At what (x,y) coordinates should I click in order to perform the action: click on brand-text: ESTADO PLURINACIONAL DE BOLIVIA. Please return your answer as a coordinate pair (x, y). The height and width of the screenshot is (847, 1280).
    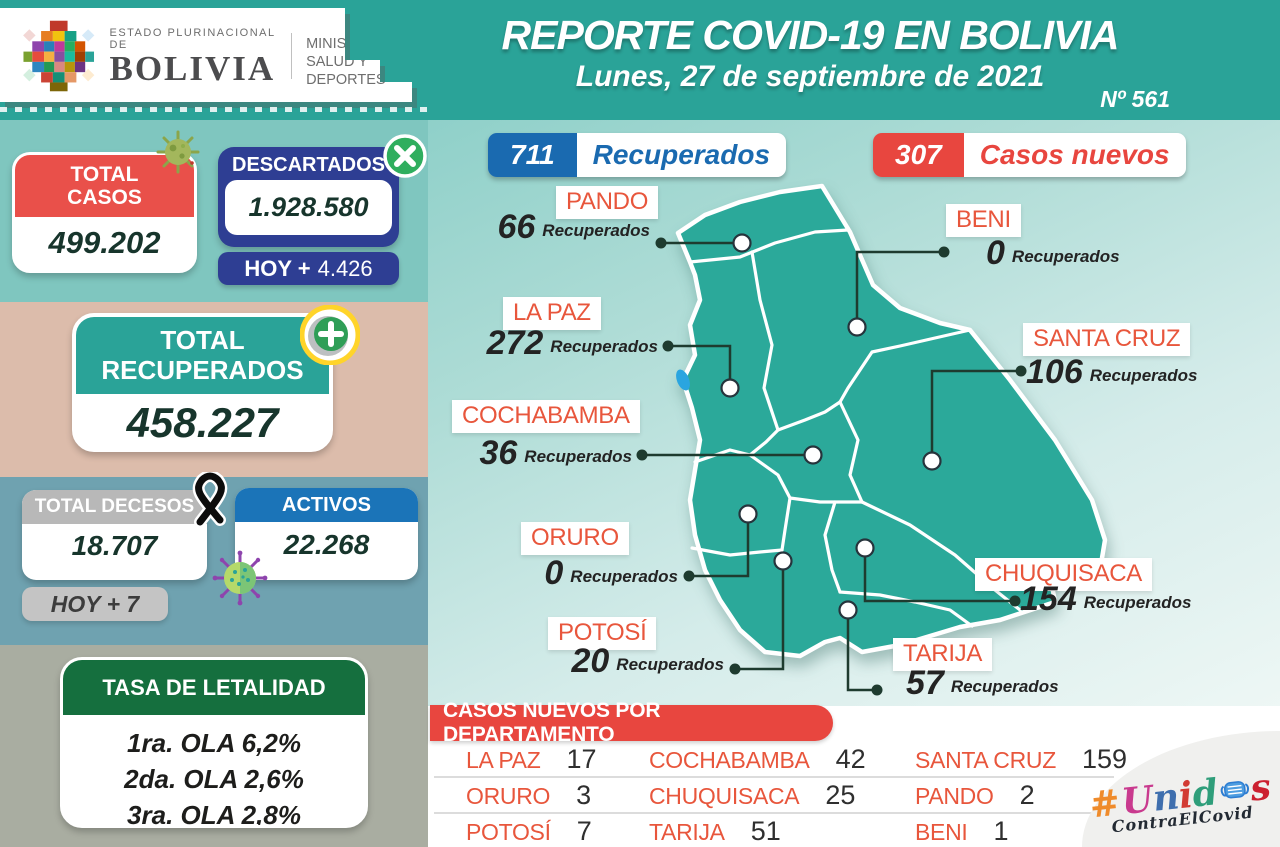
    Looking at the image, I should click on (192, 56).